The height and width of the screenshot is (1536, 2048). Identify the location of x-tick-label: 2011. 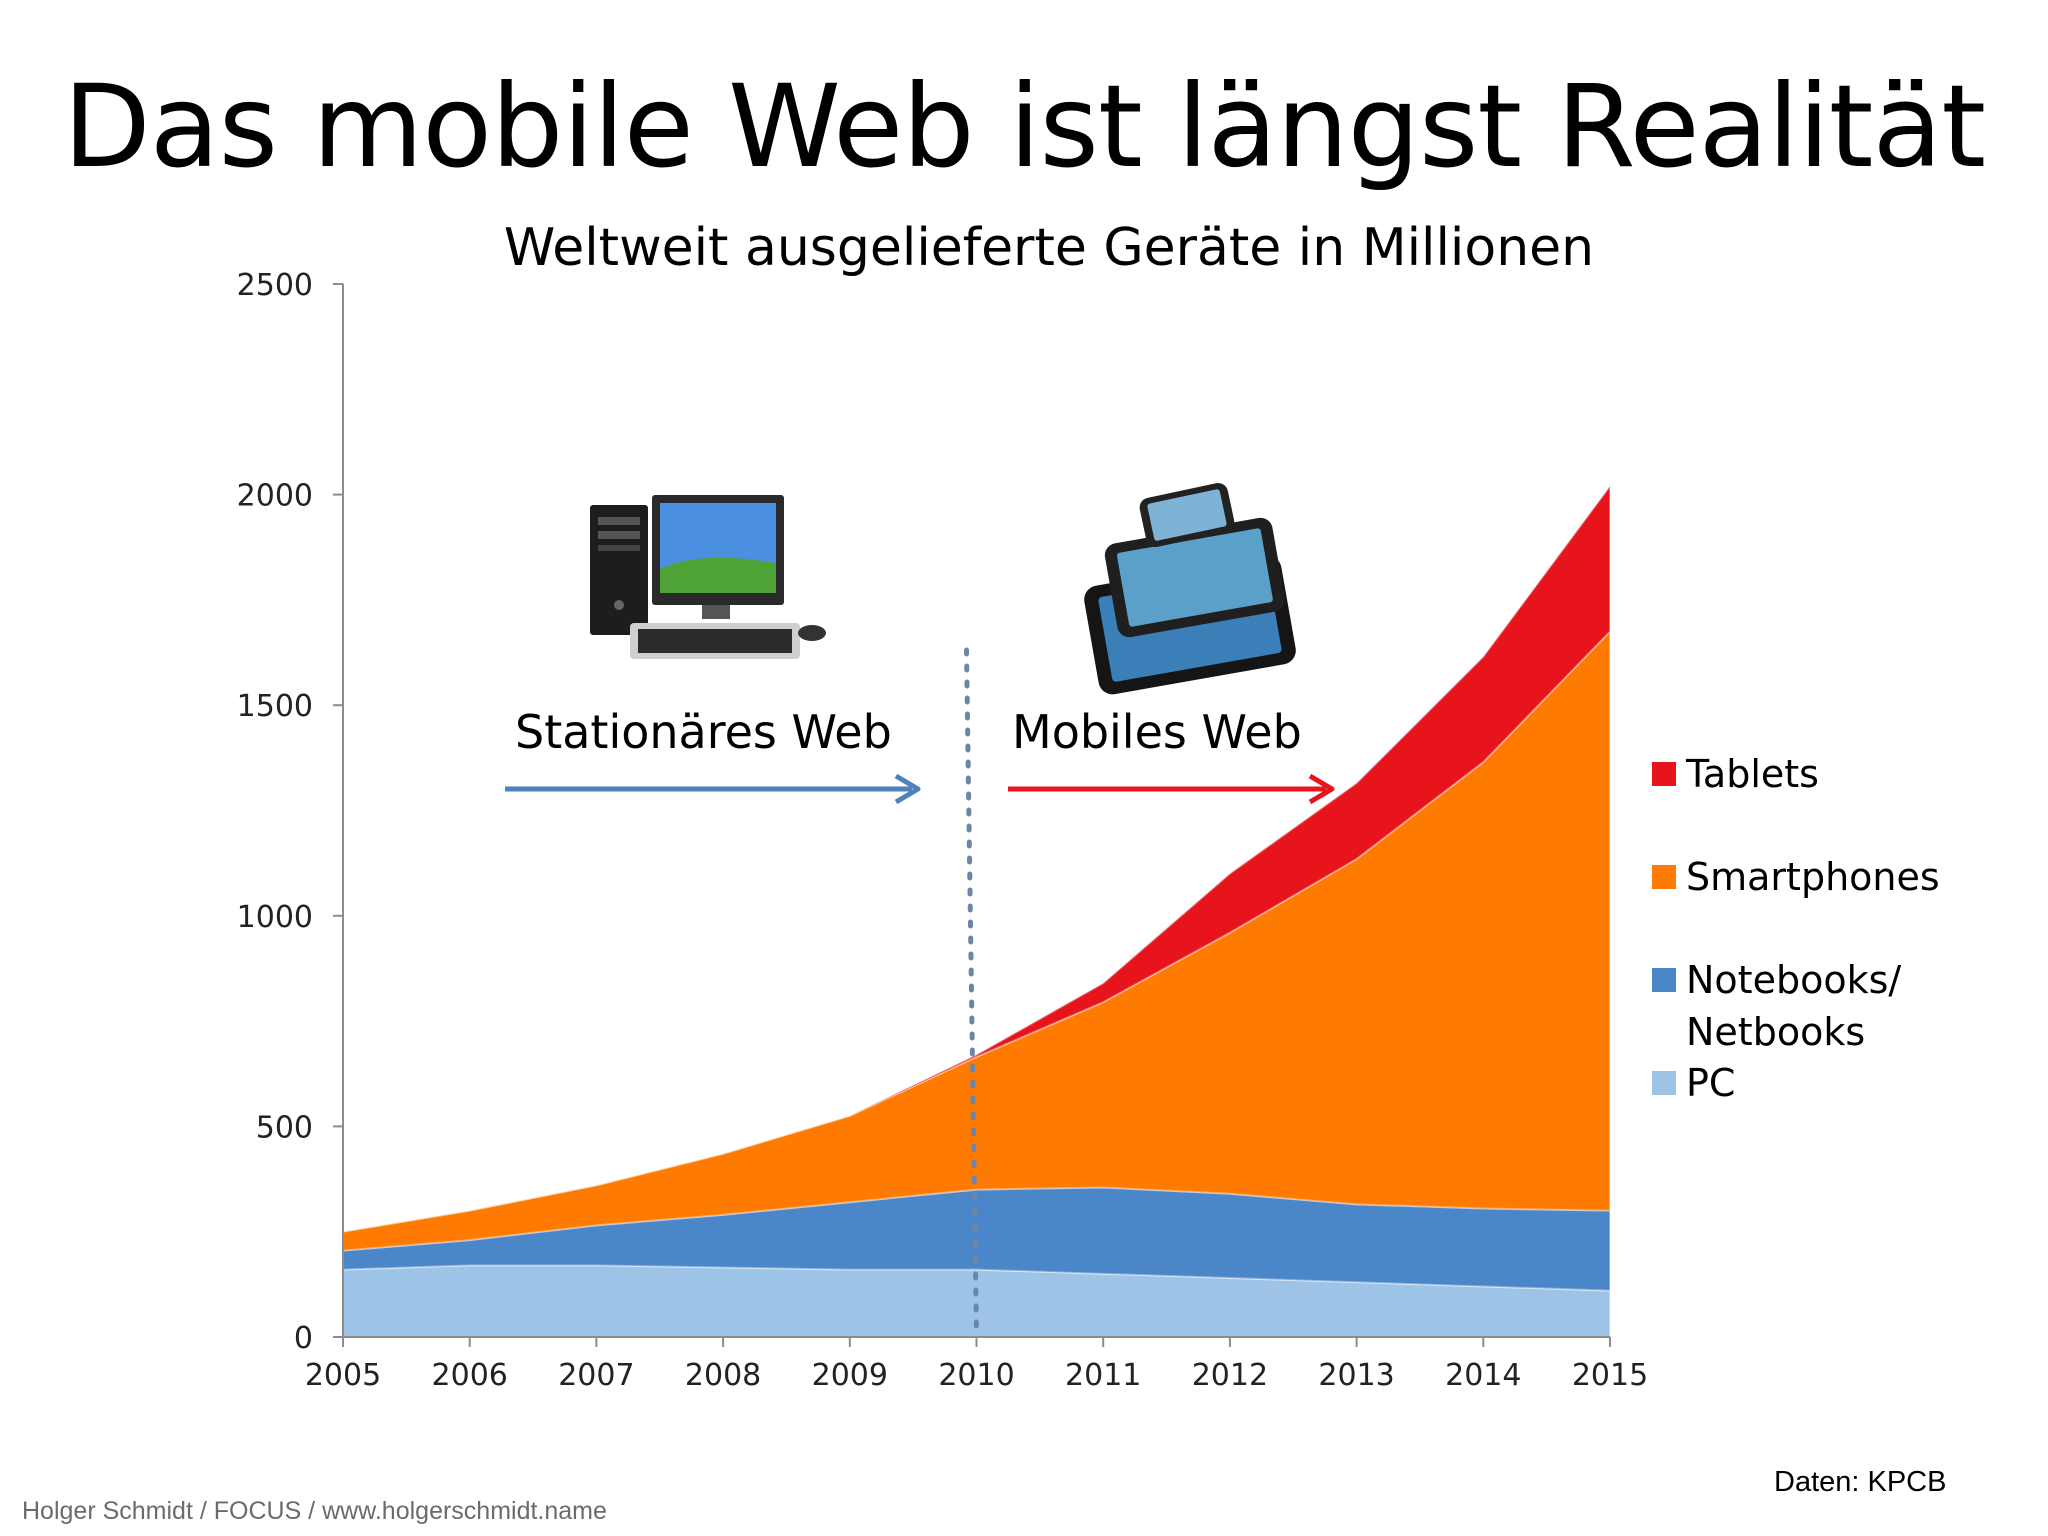
(1103, 1375).